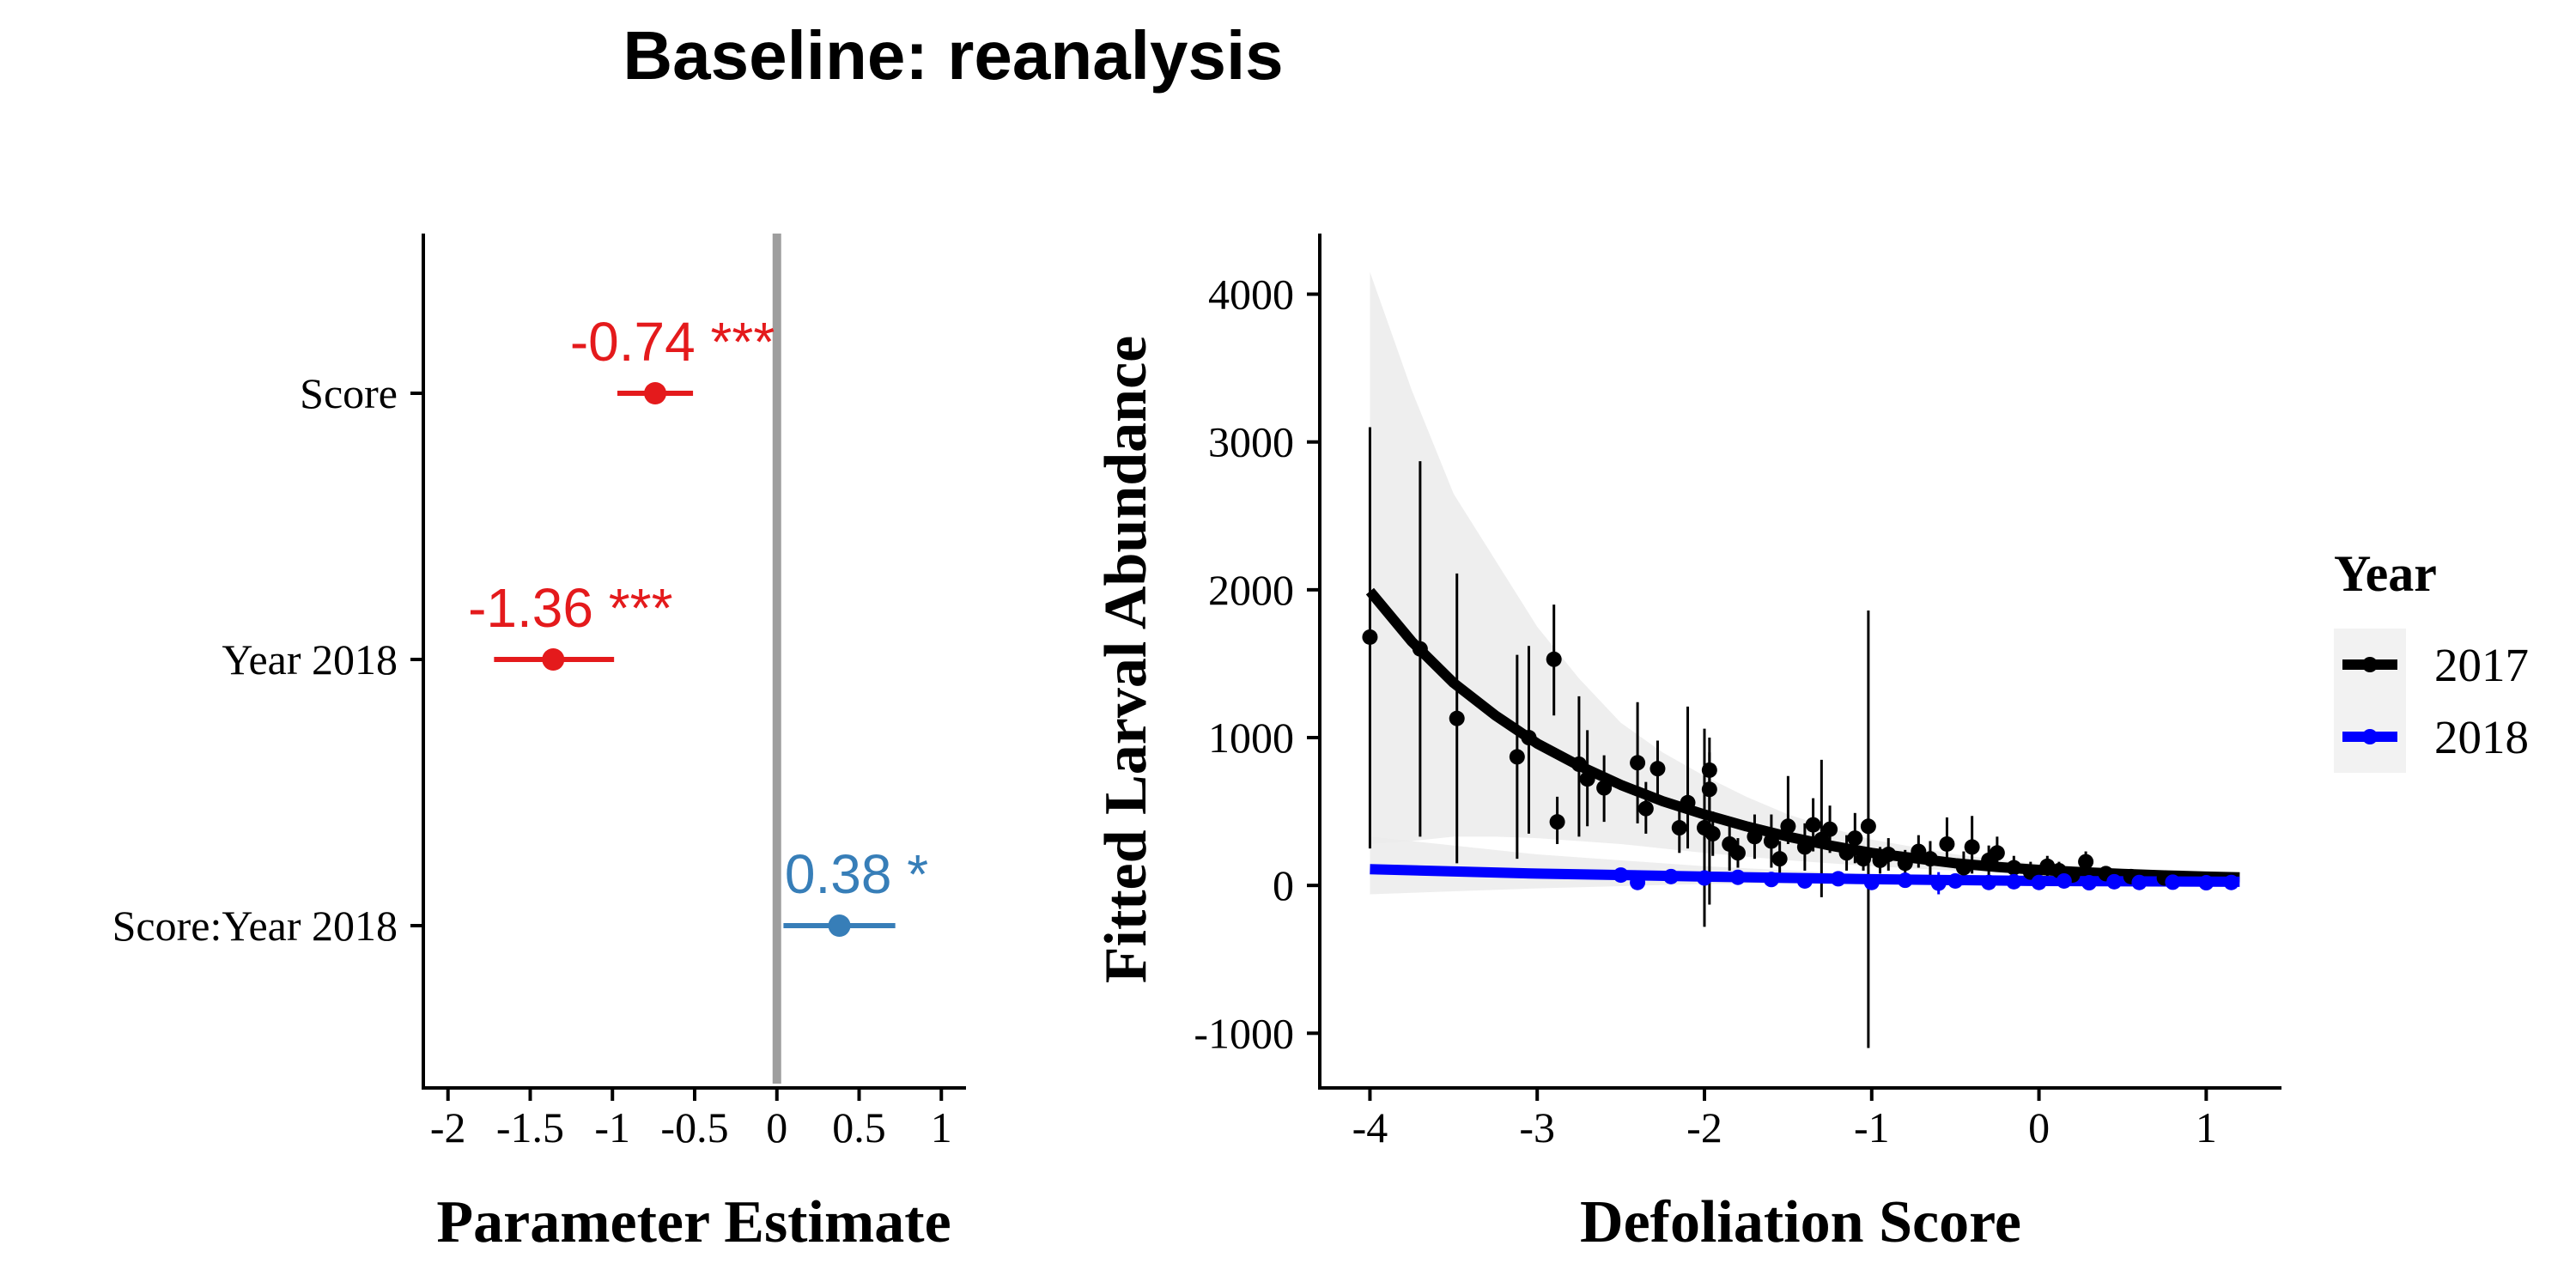 Image resolution: width=2576 pixels, height=1288 pixels. Describe the element at coordinates (839, 925) in the screenshot. I see `coef-point-score-year-2018` at that location.